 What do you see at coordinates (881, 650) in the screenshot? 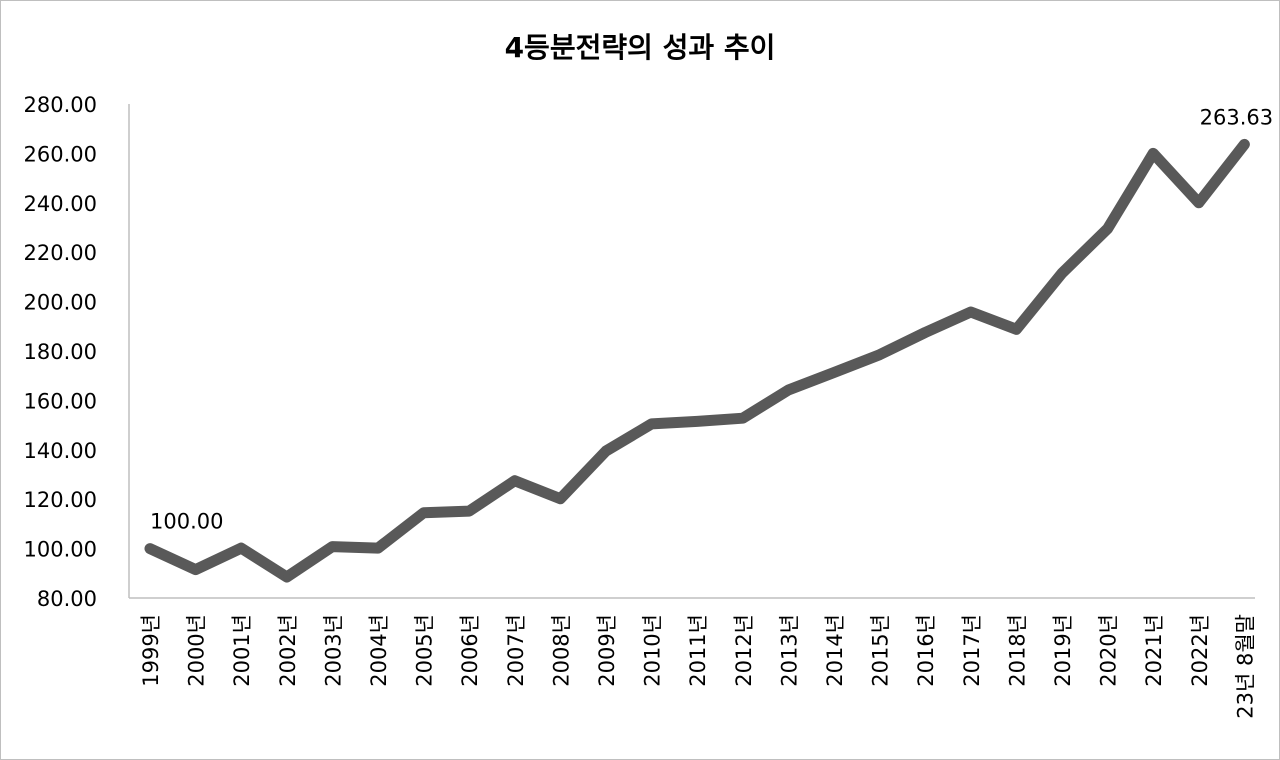
I see `x-tick-label: 2015년` at bounding box center [881, 650].